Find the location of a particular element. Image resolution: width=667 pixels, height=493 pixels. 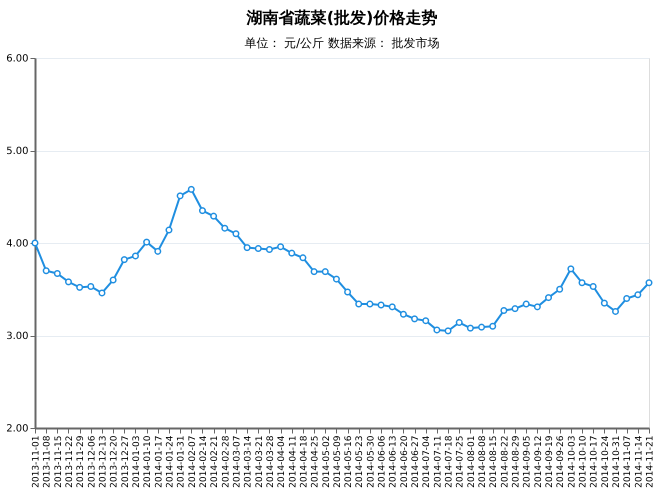

x-tick-label: 2014-03-21 is located at coordinates (259, 462).